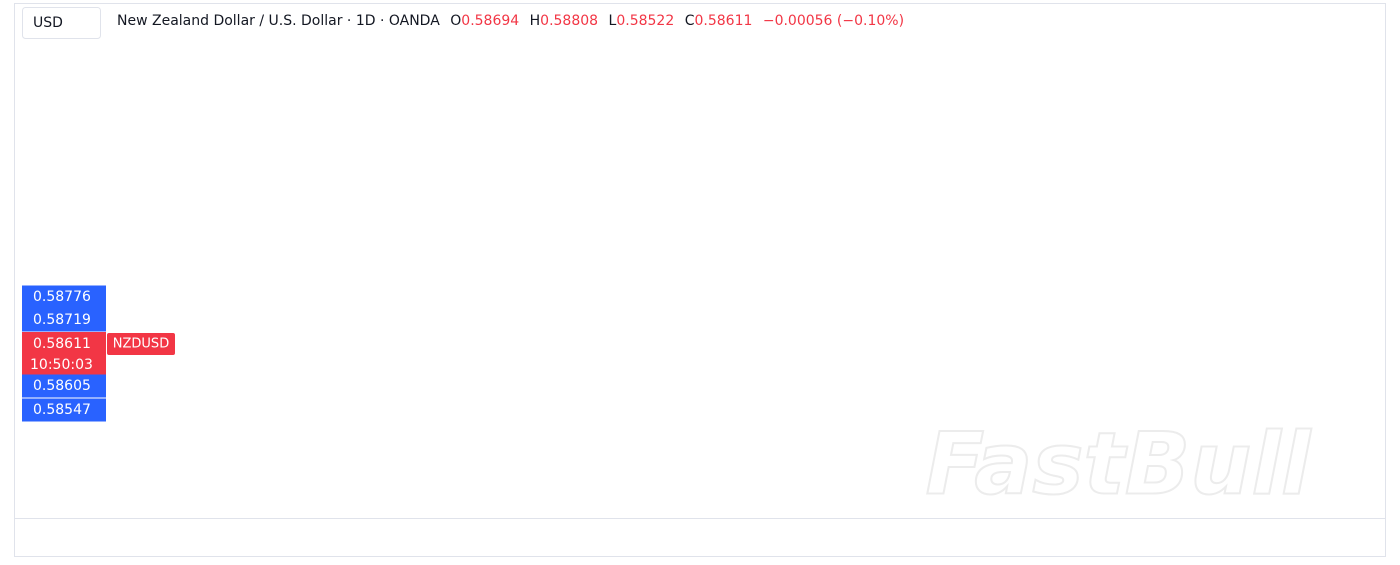 Image resolution: width=1400 pixels, height=565 pixels. Describe the element at coordinates (456, 21) in the screenshot. I see `ohlc-label: O` at that location.